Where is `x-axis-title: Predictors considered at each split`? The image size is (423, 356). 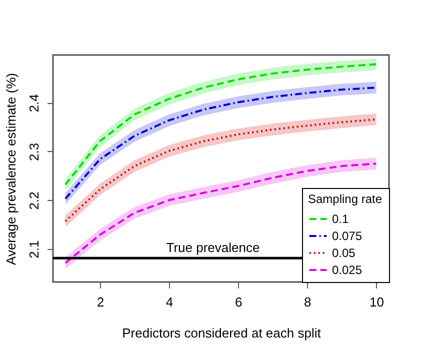 x-axis-title: Predictors considered at each split is located at coordinates (222, 333).